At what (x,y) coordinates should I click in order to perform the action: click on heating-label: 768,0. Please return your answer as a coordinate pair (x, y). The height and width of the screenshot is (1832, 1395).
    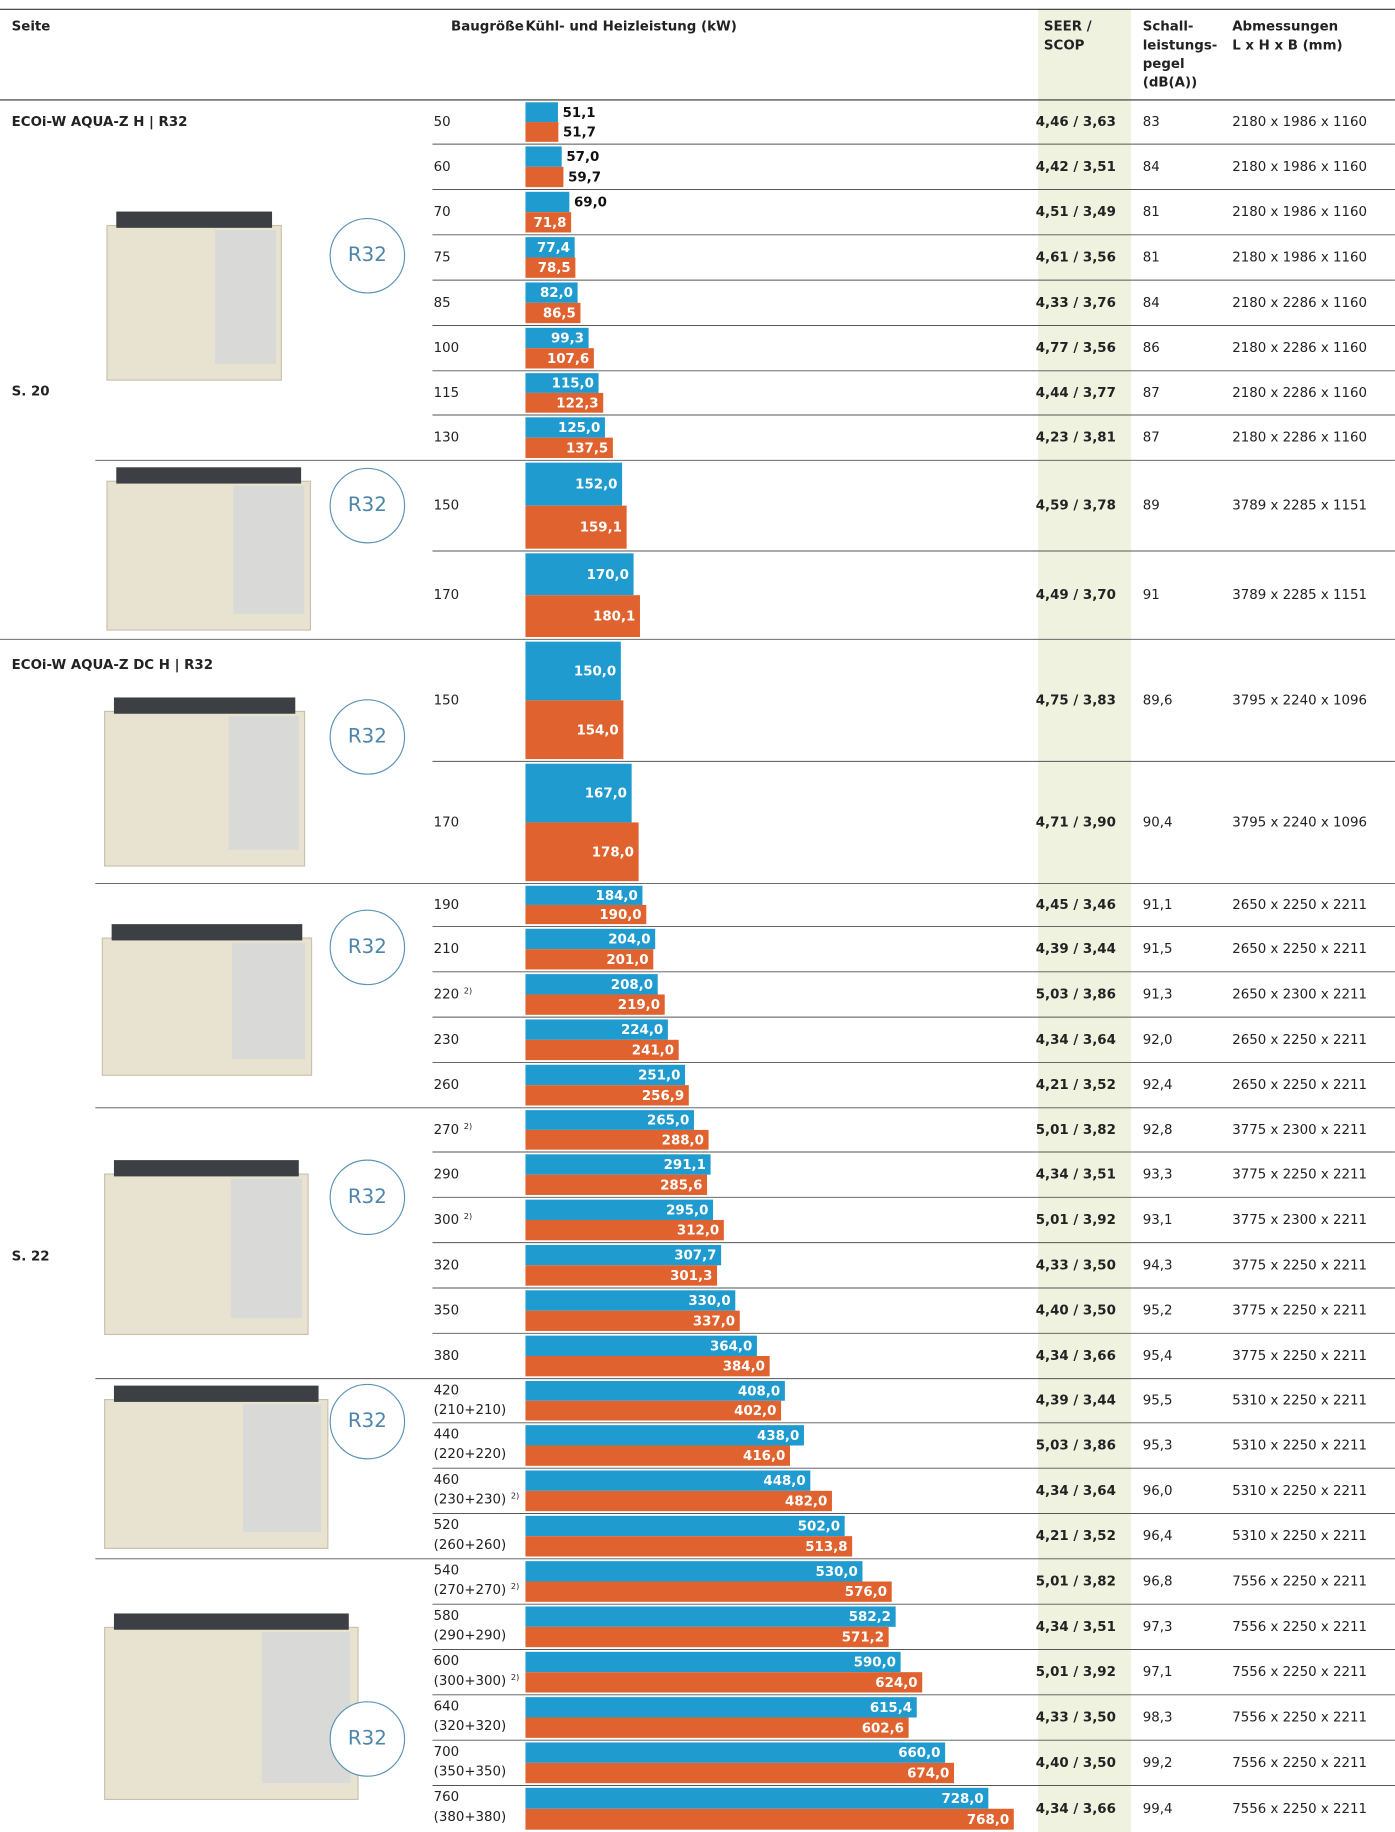
    Looking at the image, I should click on (988, 1820).